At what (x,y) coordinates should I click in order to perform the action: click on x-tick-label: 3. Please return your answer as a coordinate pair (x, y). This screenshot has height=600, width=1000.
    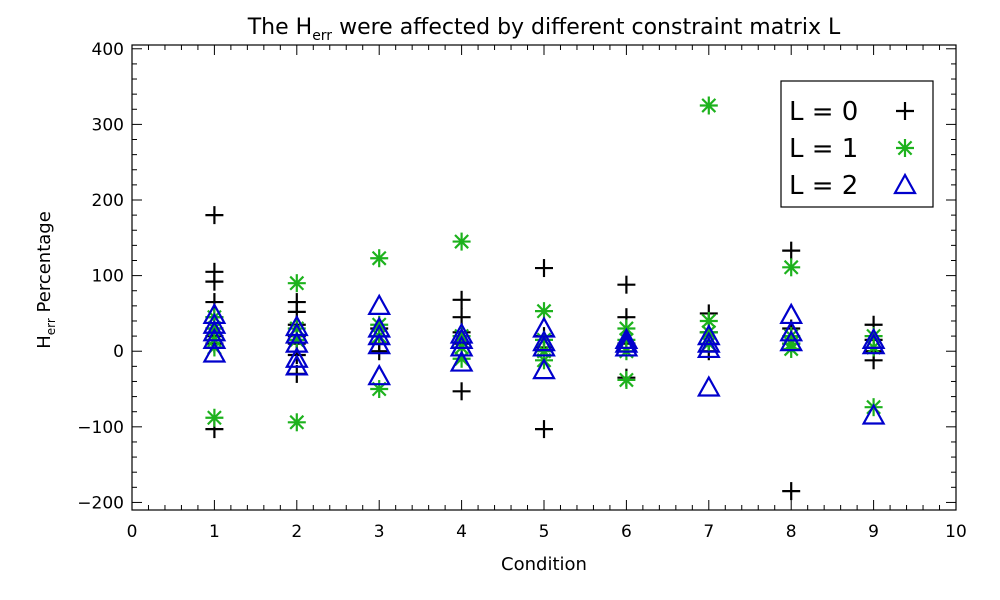
    Looking at the image, I should click on (379, 532).